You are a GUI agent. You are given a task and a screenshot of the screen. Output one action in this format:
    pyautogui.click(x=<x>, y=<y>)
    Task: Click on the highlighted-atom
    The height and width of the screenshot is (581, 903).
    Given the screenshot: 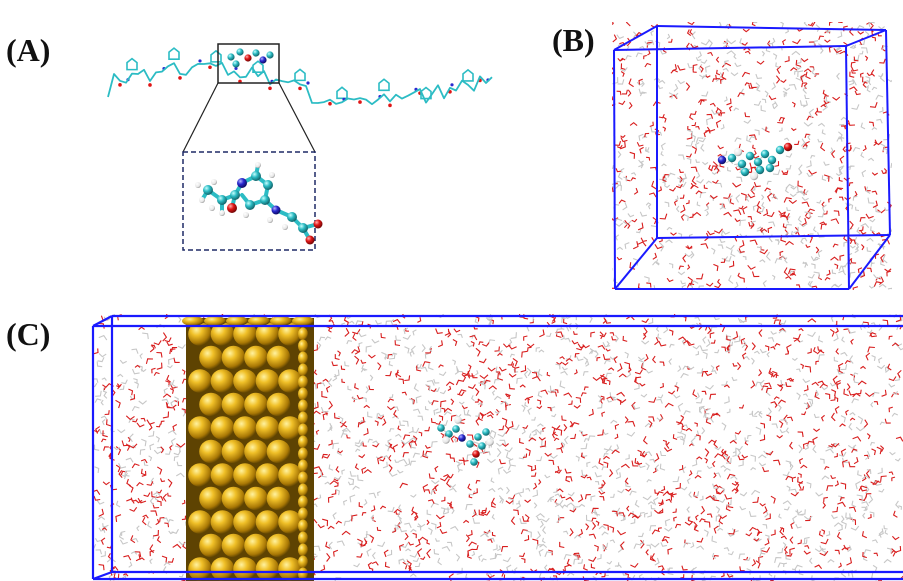 What is the action you would take?
    pyautogui.click(x=270, y=55)
    